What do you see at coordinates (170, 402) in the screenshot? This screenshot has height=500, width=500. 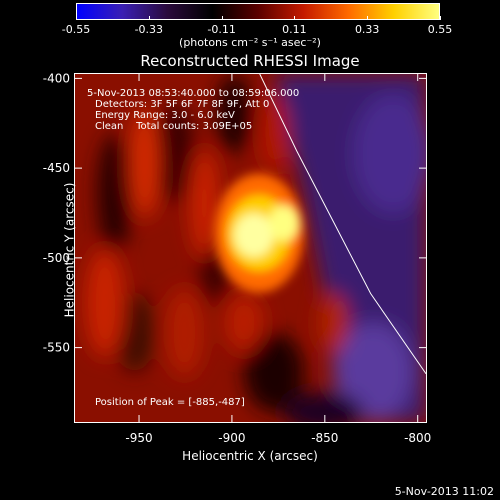 I see `peak-position-text: Position of Peak = [-885,-487]` at bounding box center [170, 402].